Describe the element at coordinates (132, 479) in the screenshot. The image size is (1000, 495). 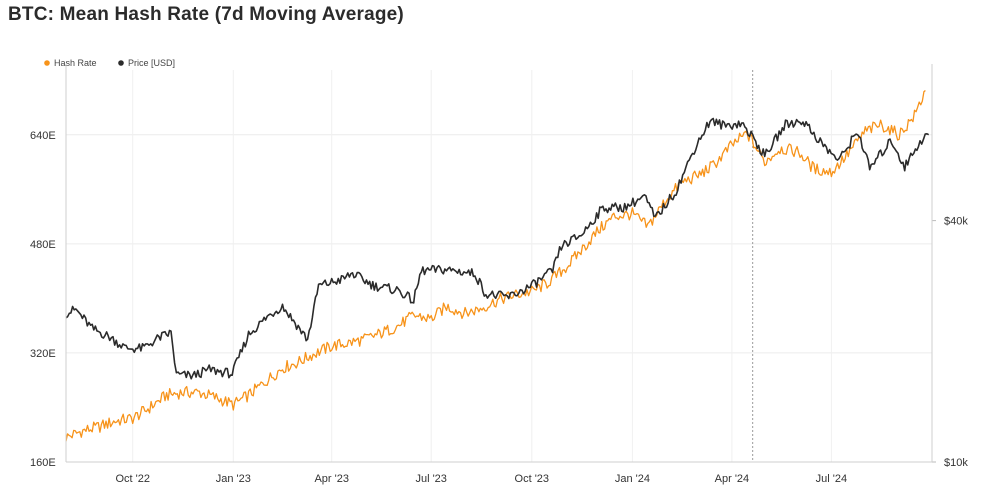
I see `x-tick-label: Oct '22` at that location.